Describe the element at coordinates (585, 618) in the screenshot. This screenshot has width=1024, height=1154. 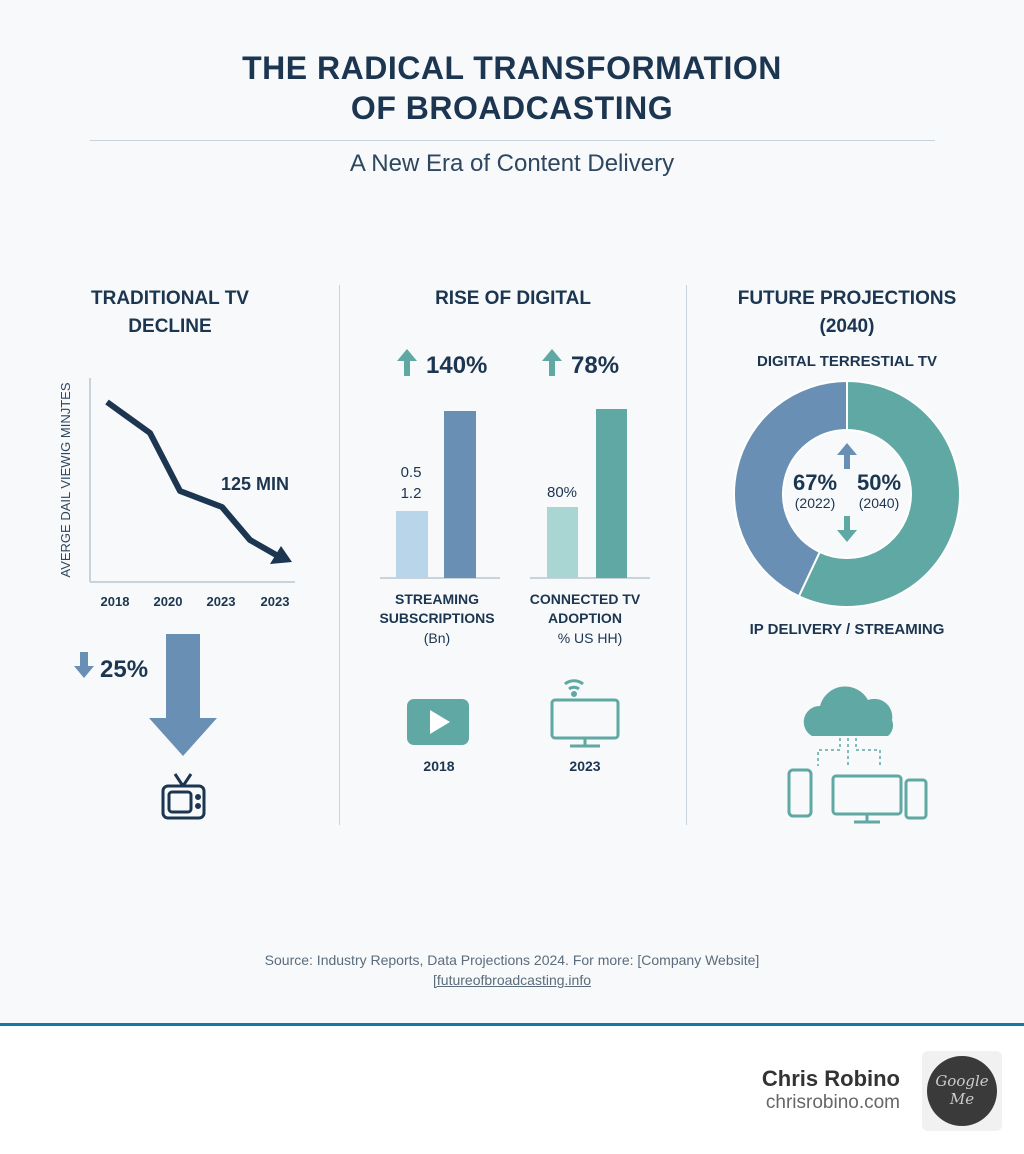
I see `bar-label: ADOPTION` at that location.